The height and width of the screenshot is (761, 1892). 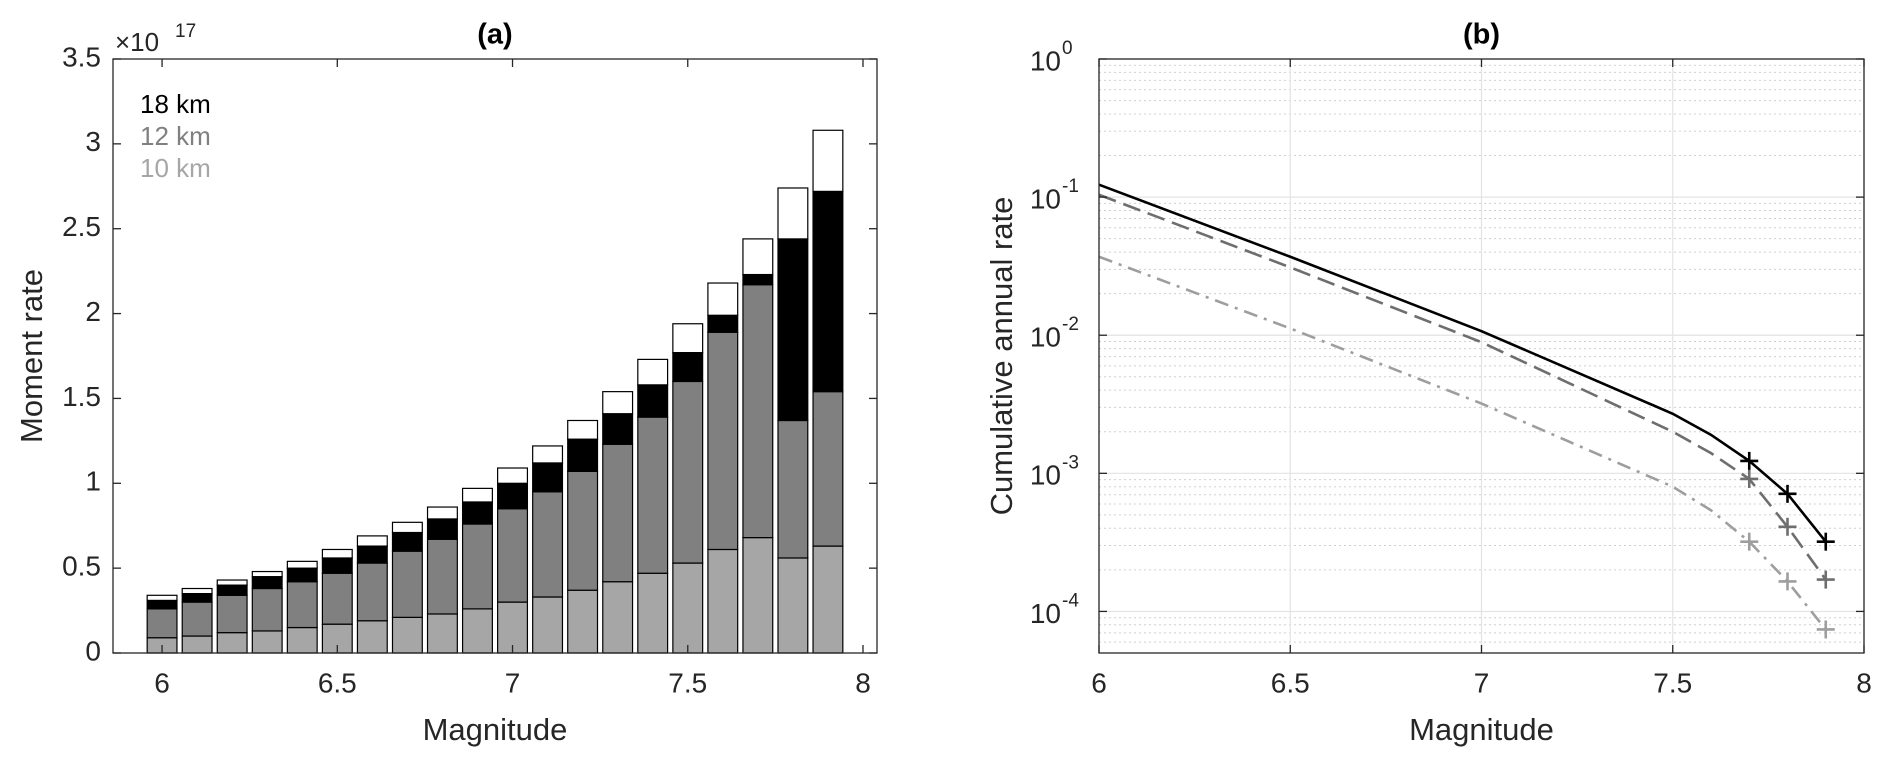 I want to click on y-tick-label: 2, so click(x=93, y=311).